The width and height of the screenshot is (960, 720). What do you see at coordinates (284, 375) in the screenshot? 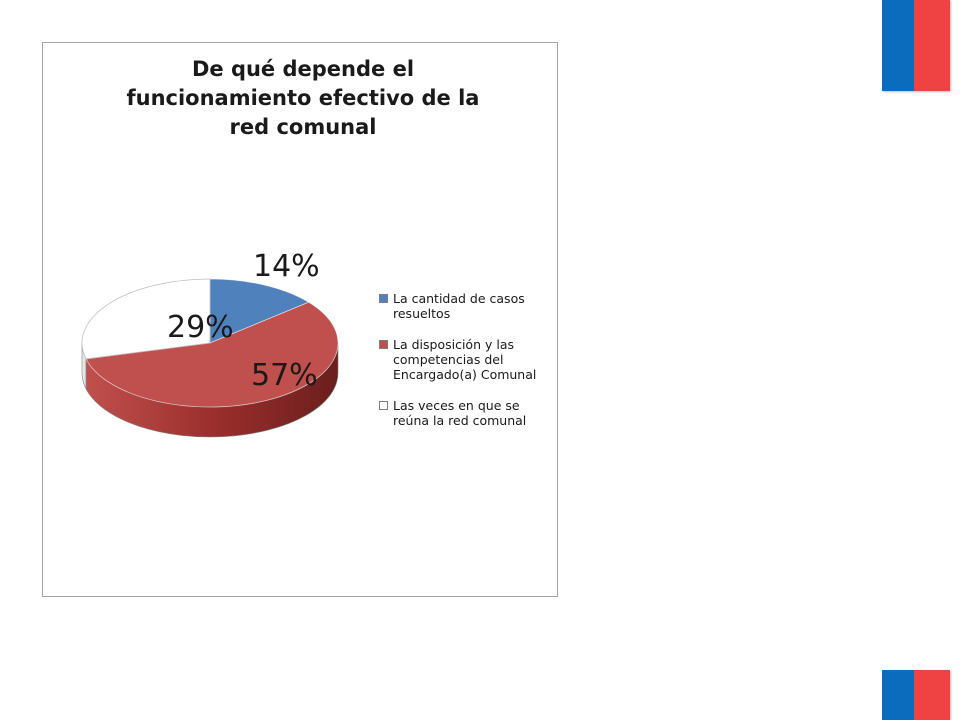
I see `data-label: 57%` at bounding box center [284, 375].